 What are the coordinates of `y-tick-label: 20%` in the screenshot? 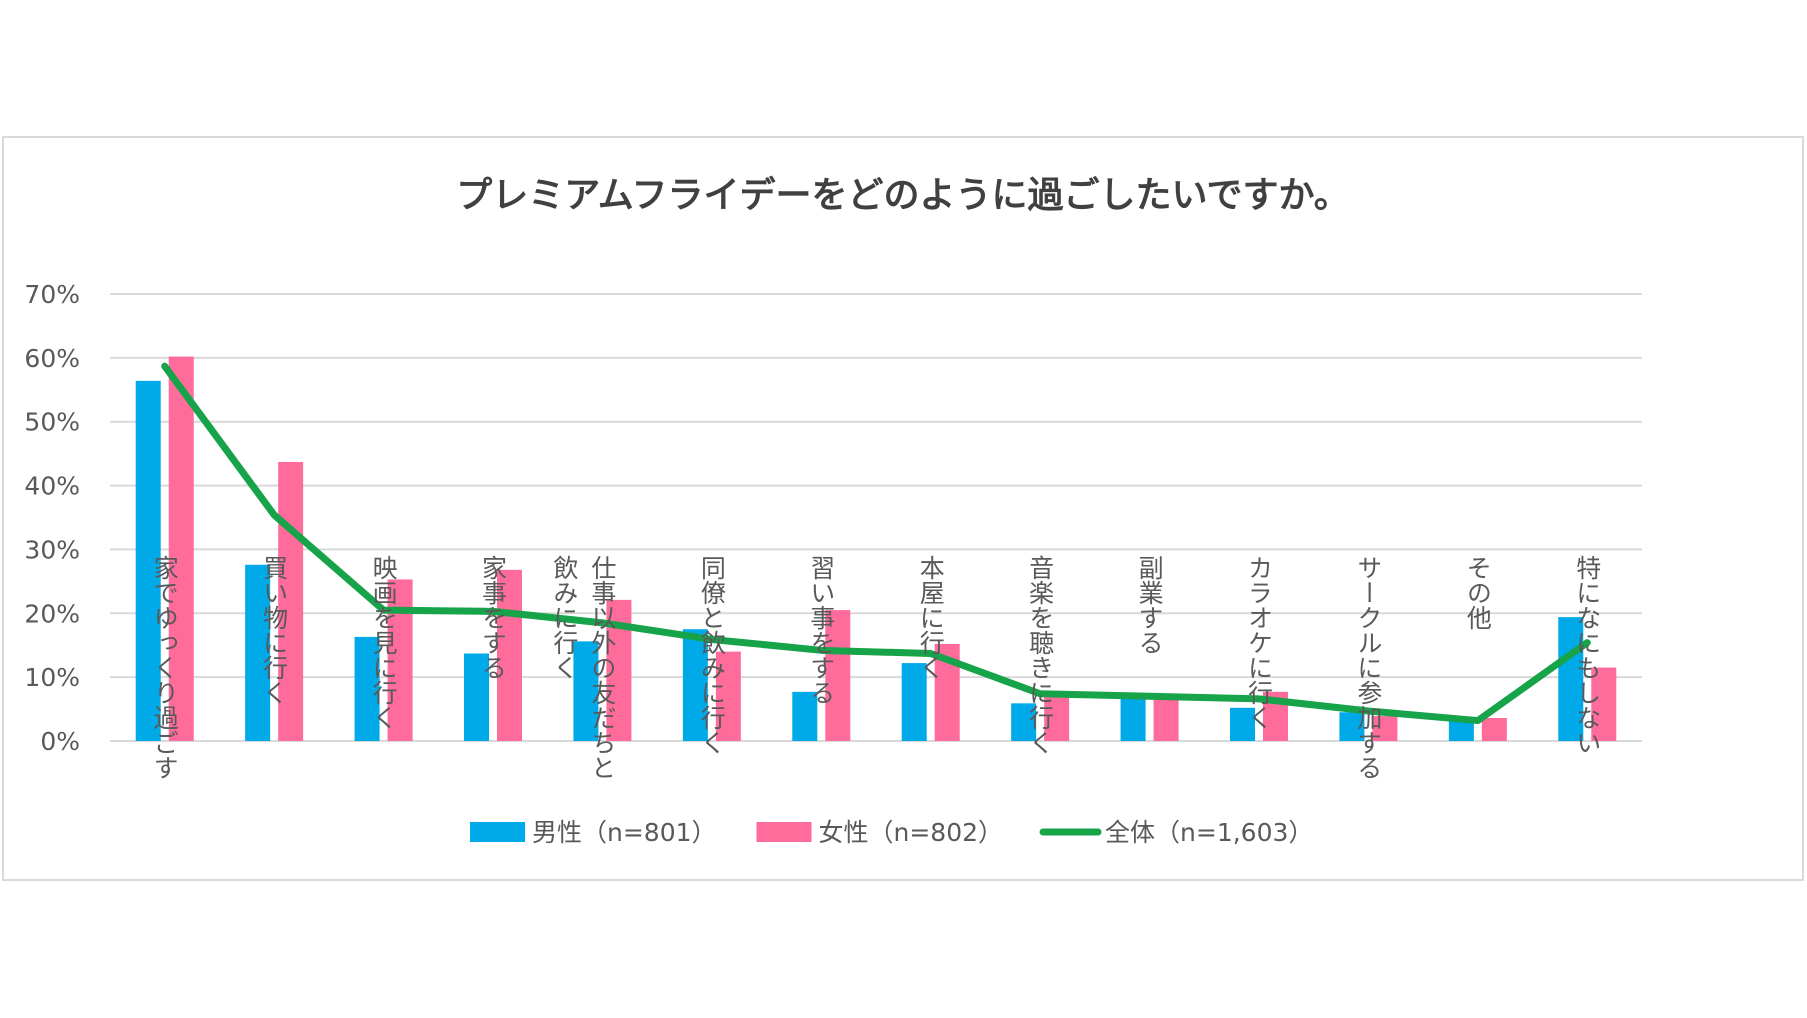 It's located at (52, 613).